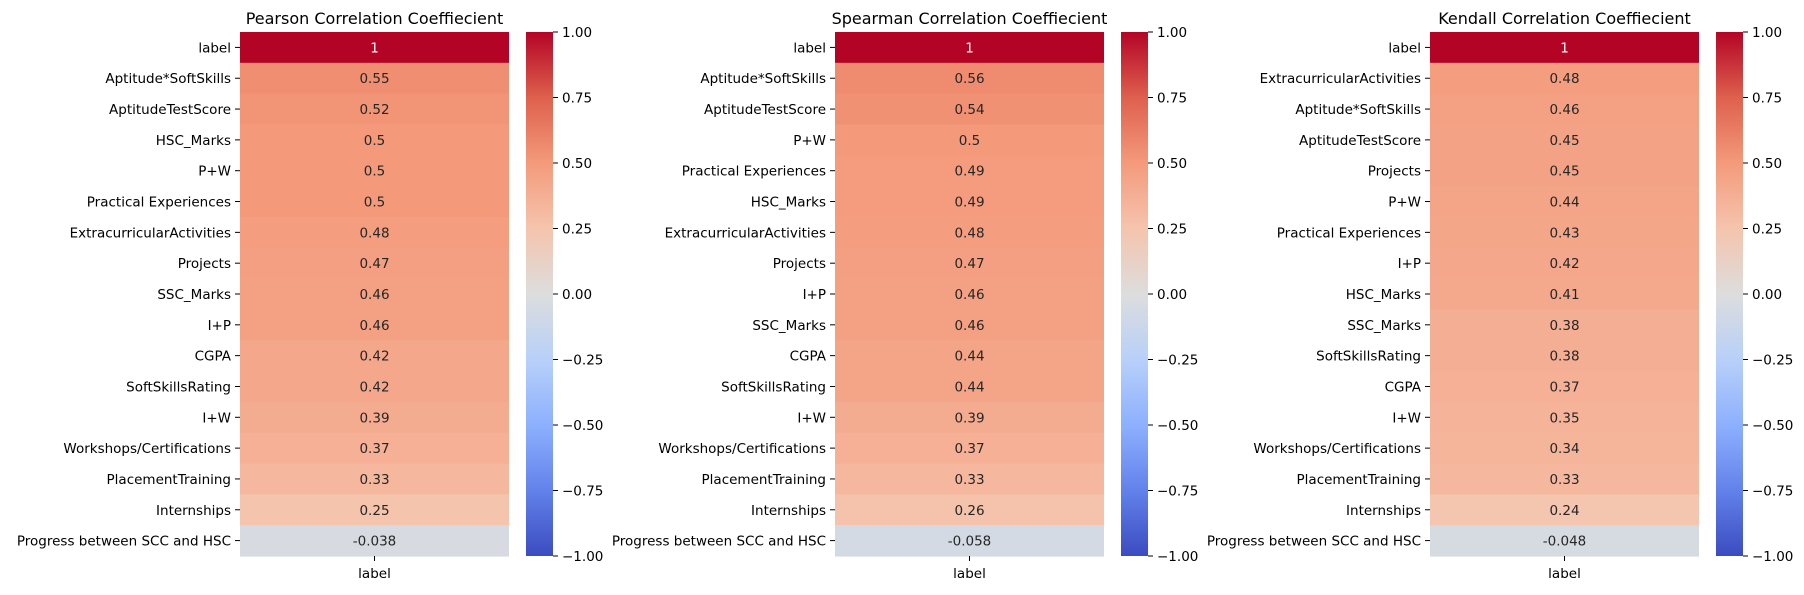  I want to click on cell-value-label: -0.038, so click(375, 542).